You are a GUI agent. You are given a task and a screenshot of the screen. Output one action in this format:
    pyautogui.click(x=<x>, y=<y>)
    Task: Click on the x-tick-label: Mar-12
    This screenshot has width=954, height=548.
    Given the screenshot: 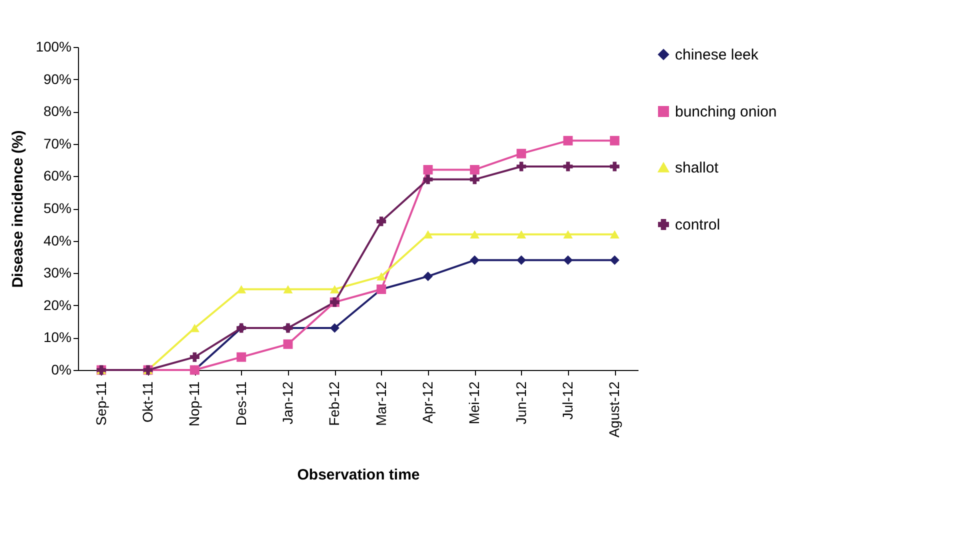 What is the action you would take?
    pyautogui.click(x=380, y=403)
    